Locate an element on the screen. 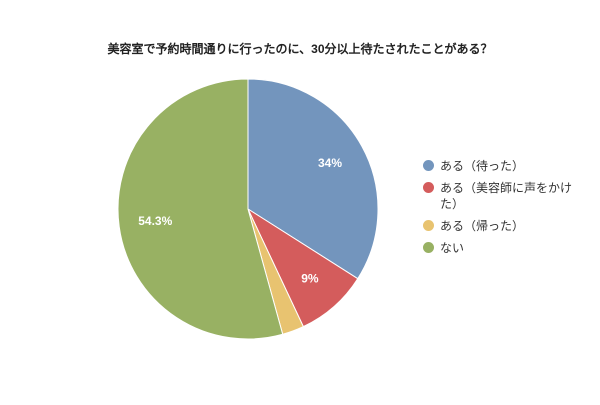 This screenshot has height=405, width=600. legend-item: ある（帰った） is located at coordinates (498, 226).